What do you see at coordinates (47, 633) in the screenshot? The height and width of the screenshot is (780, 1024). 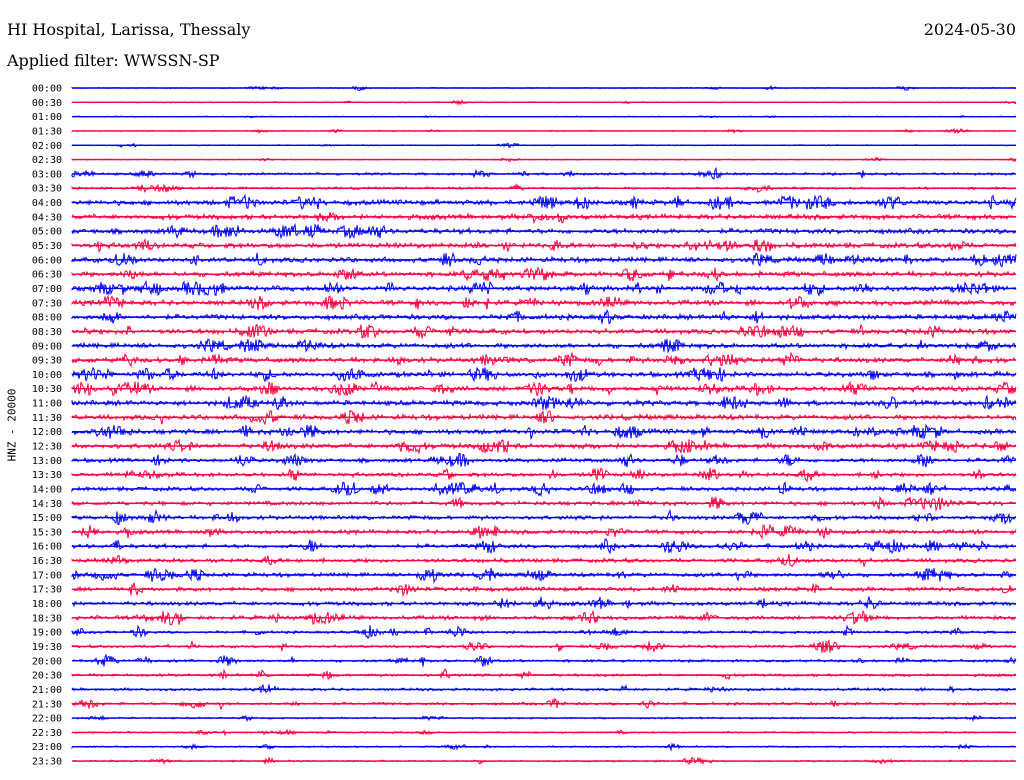 I see `row-time-label: 19:00` at bounding box center [47, 633].